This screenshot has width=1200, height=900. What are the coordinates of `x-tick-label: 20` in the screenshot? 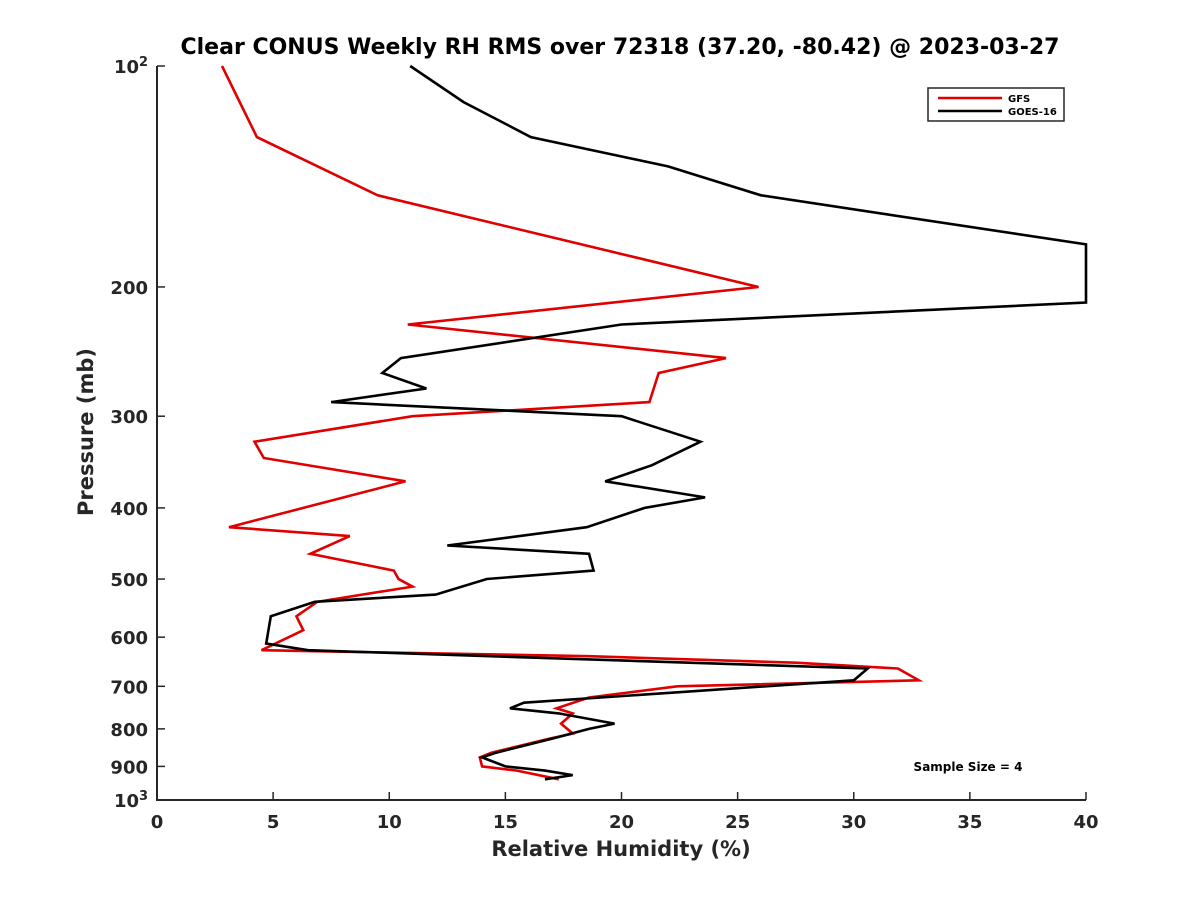 It's located at (621, 822).